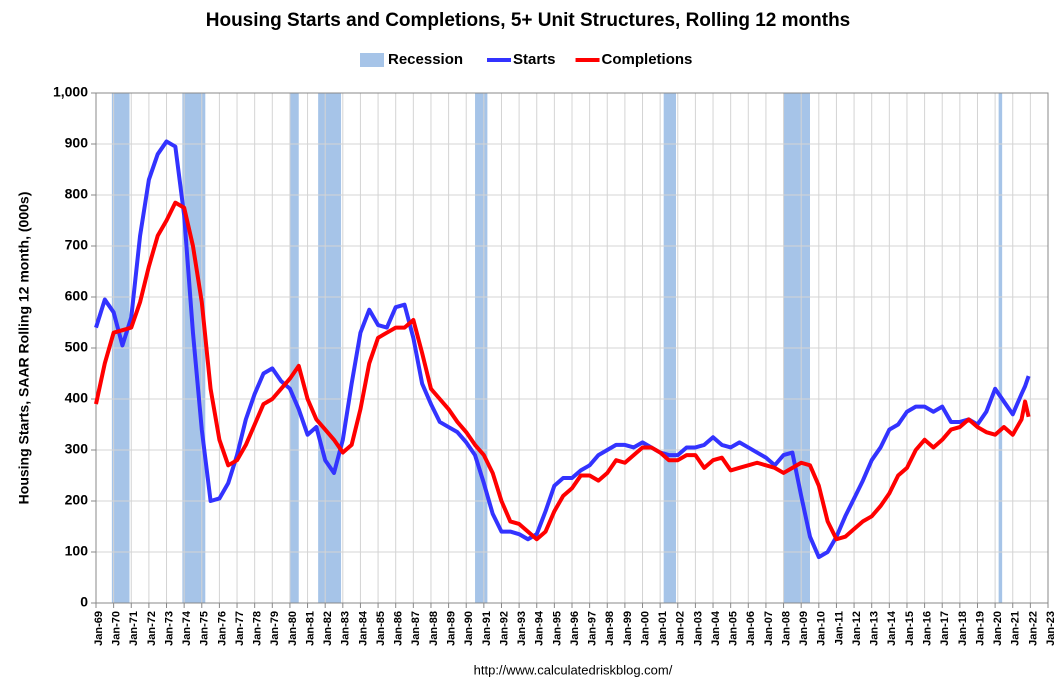 This screenshot has height=693, width=1057. What do you see at coordinates (222, 628) in the screenshot?
I see `x-tick-label: Jan-76` at bounding box center [222, 628].